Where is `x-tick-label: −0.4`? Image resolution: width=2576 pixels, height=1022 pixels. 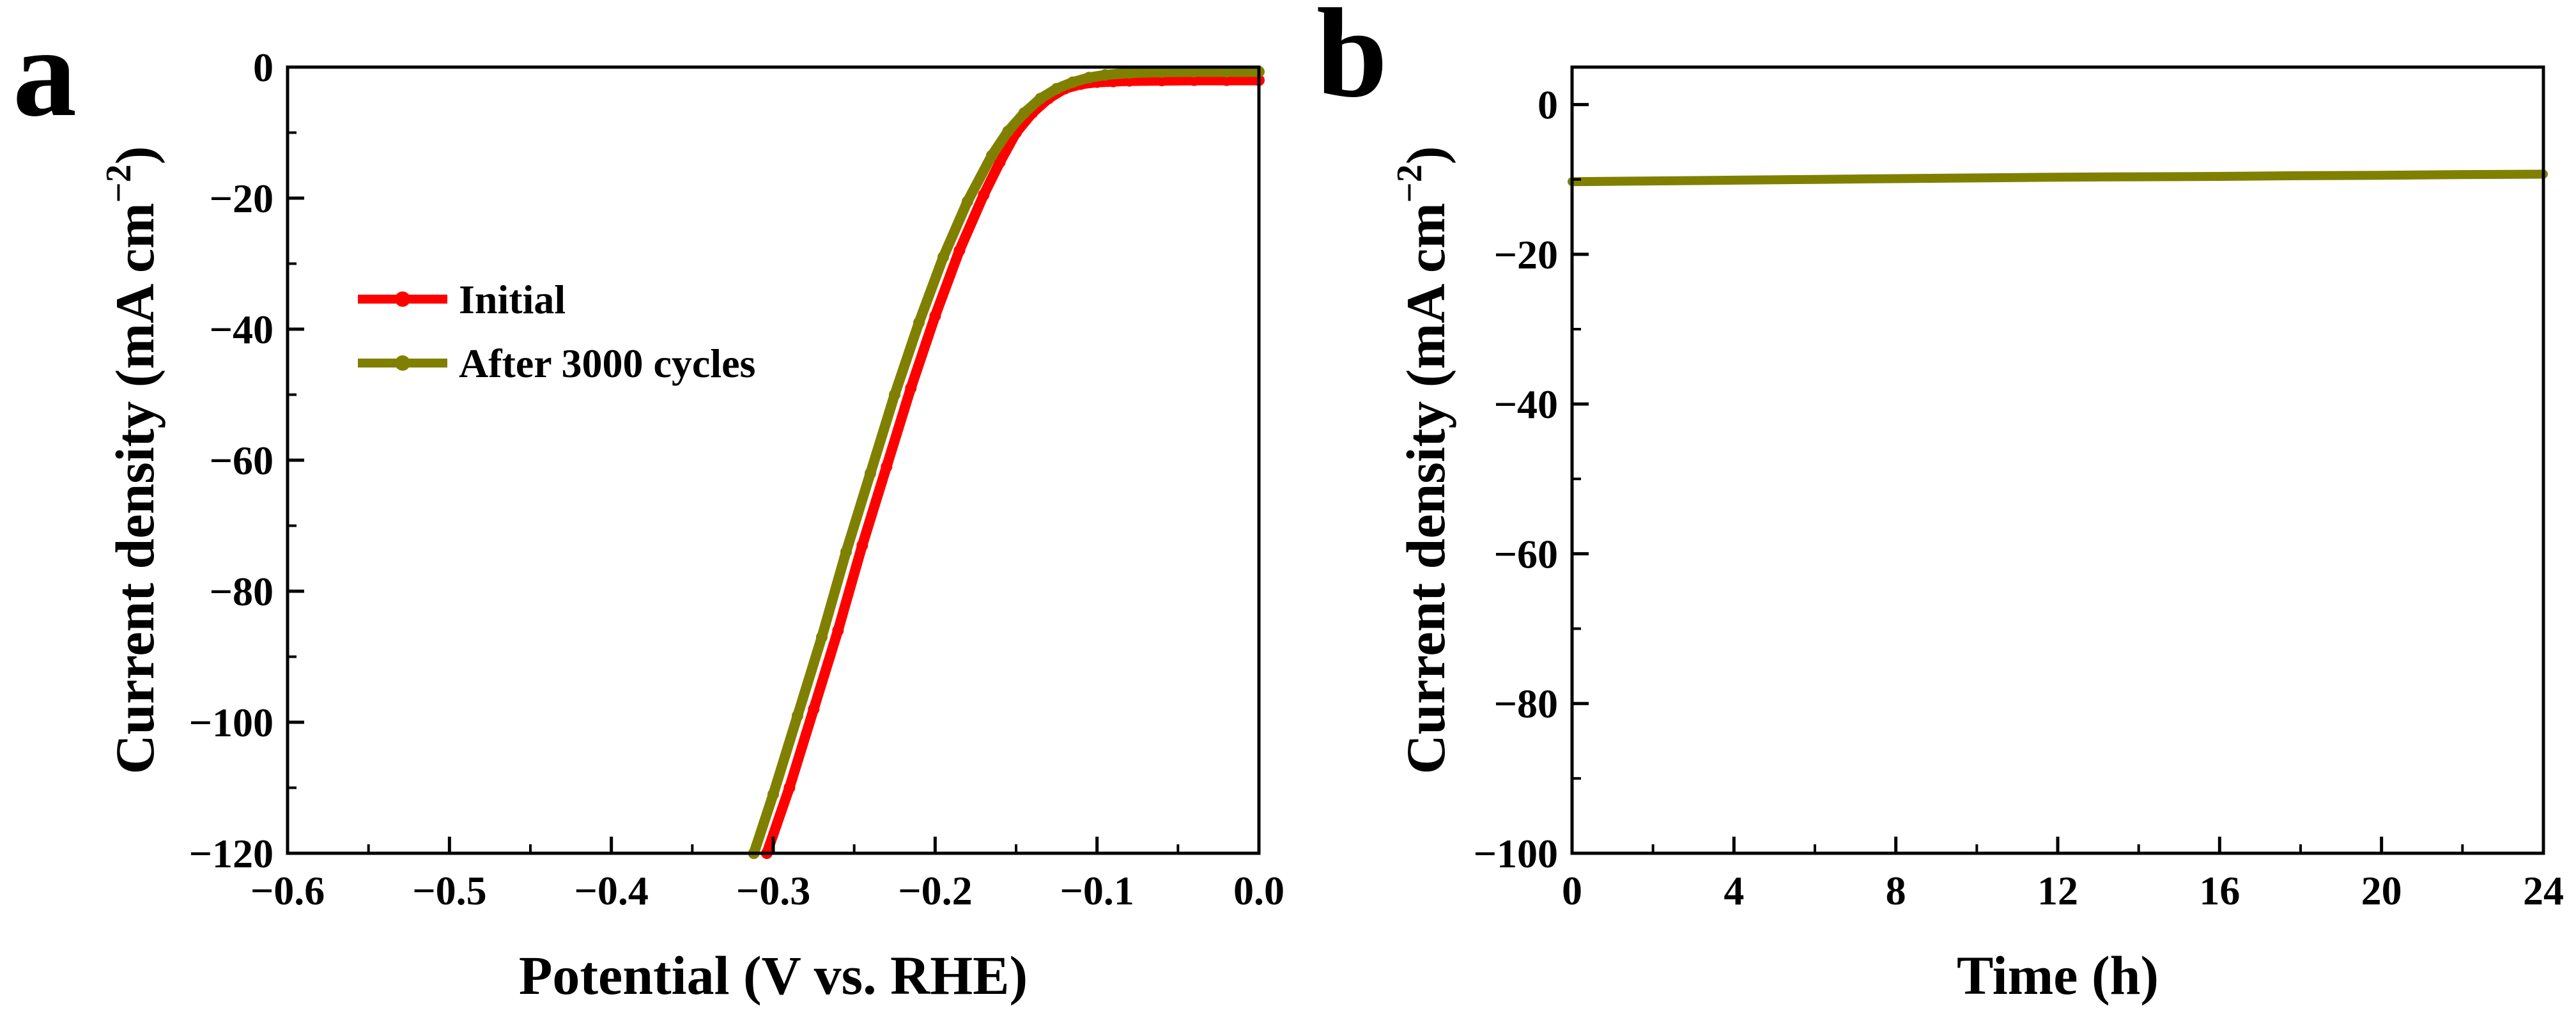 x-tick-label: −0.4 is located at coordinates (611, 890).